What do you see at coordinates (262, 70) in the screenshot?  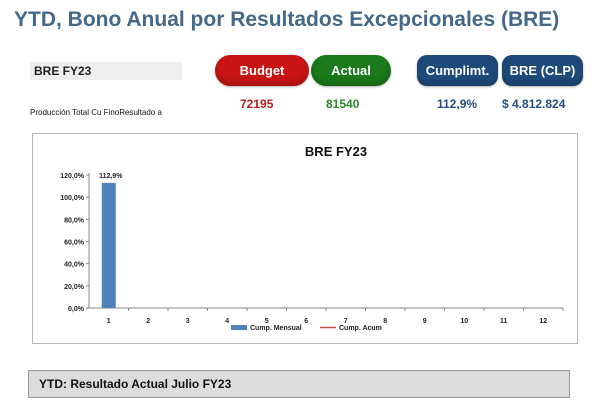 I see `budget-button: Budget` at bounding box center [262, 70].